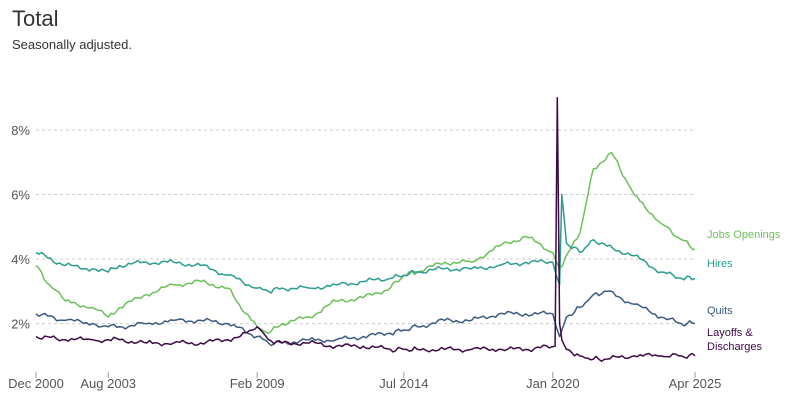  I want to click on y-tick-label: 2%, so click(20, 324).